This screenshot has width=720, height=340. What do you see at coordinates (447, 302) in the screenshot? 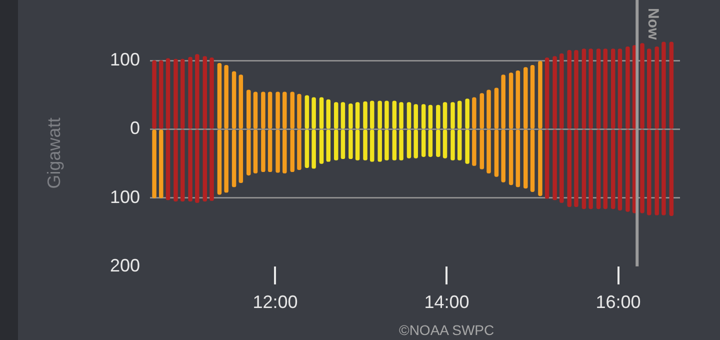
I see `x-tick-label: 14:00` at bounding box center [447, 302].